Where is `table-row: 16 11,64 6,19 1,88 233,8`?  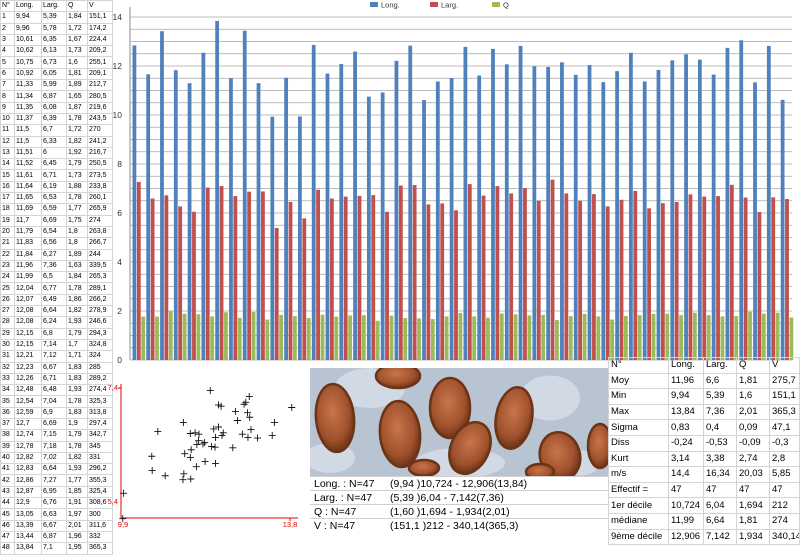
table-row: 16 11,64 6,19 1,88 233,8 is located at coordinates (56, 187).